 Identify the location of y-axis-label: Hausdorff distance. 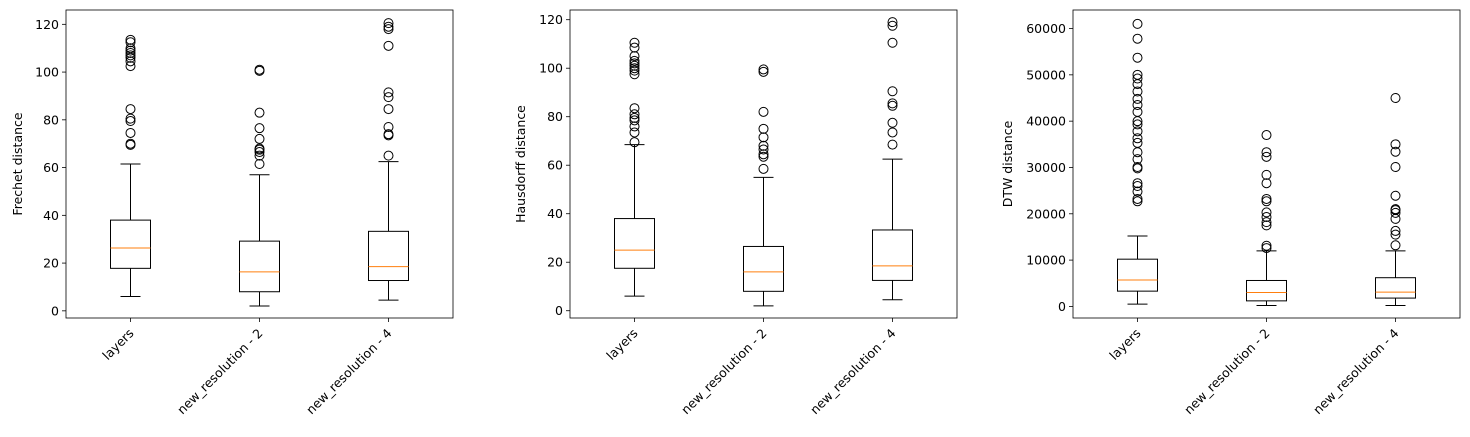
(520, 164).